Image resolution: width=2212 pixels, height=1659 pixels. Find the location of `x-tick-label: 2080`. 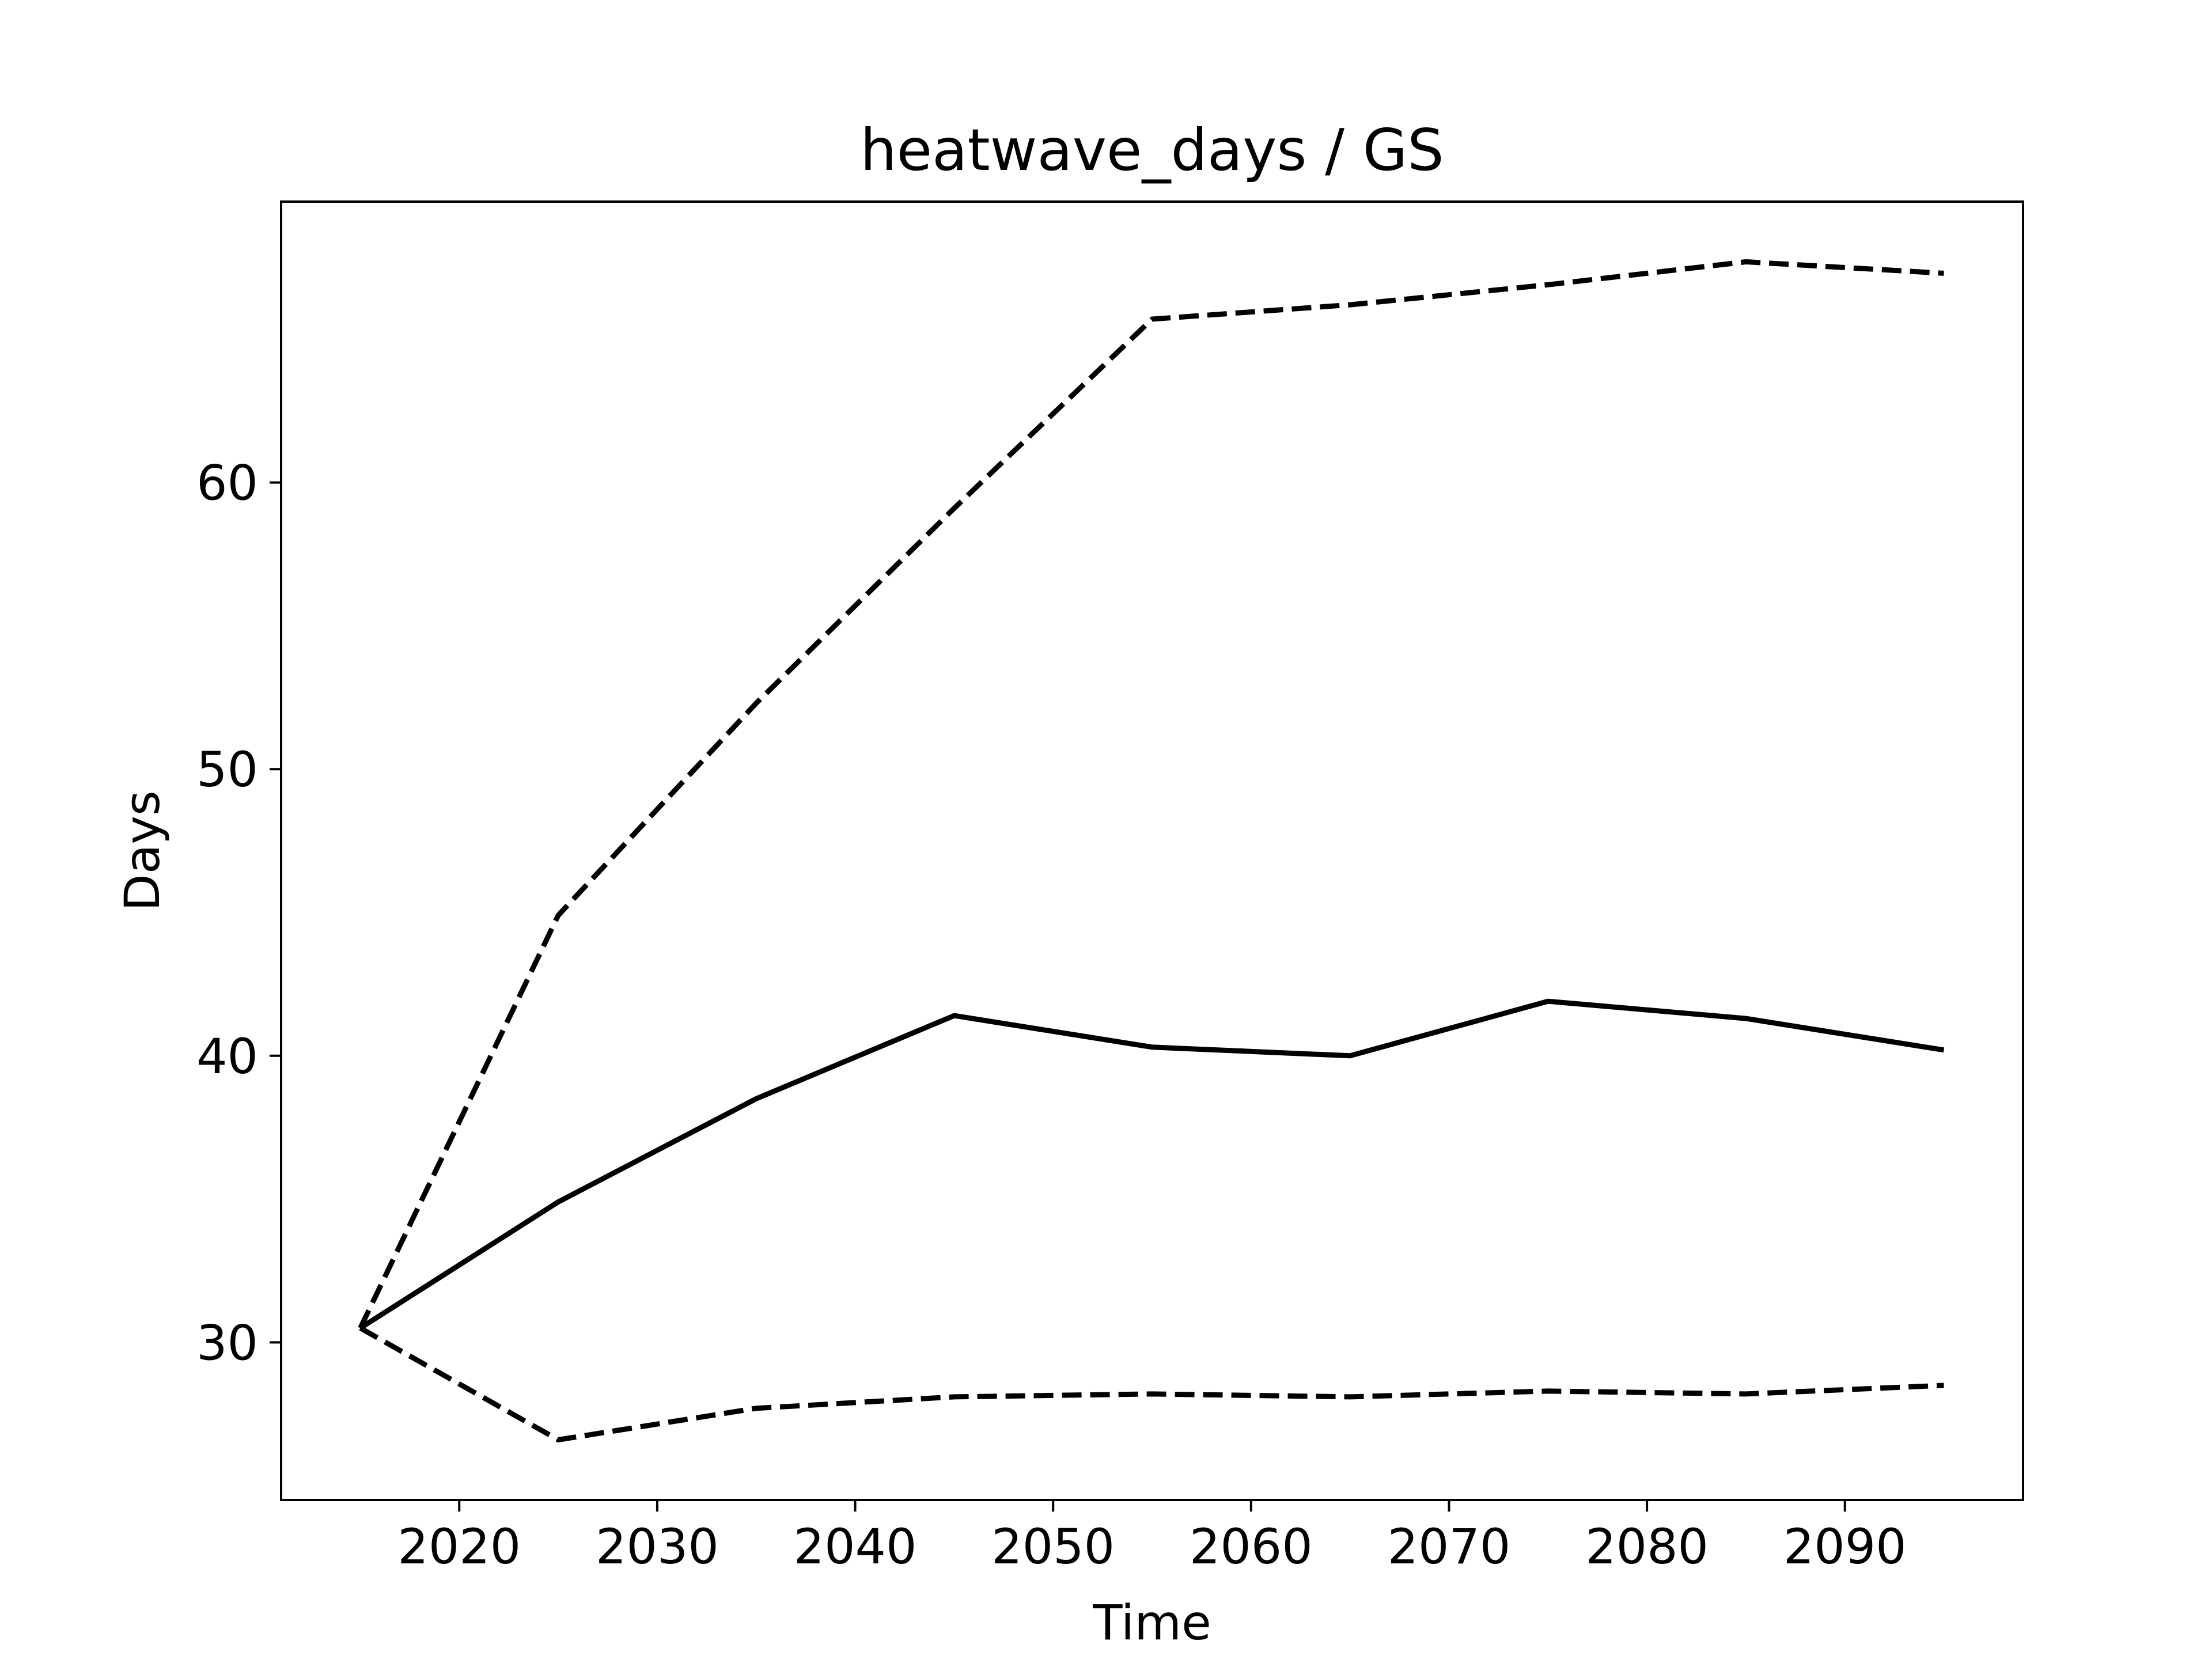

x-tick-label: 2080 is located at coordinates (1647, 1546).